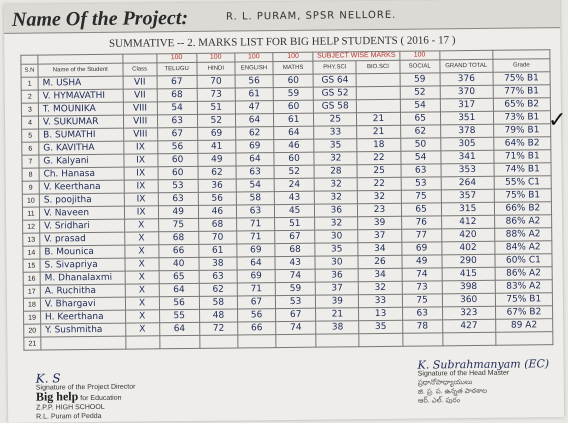  I want to click on cell-name: V. Naveen, so click(82, 213).